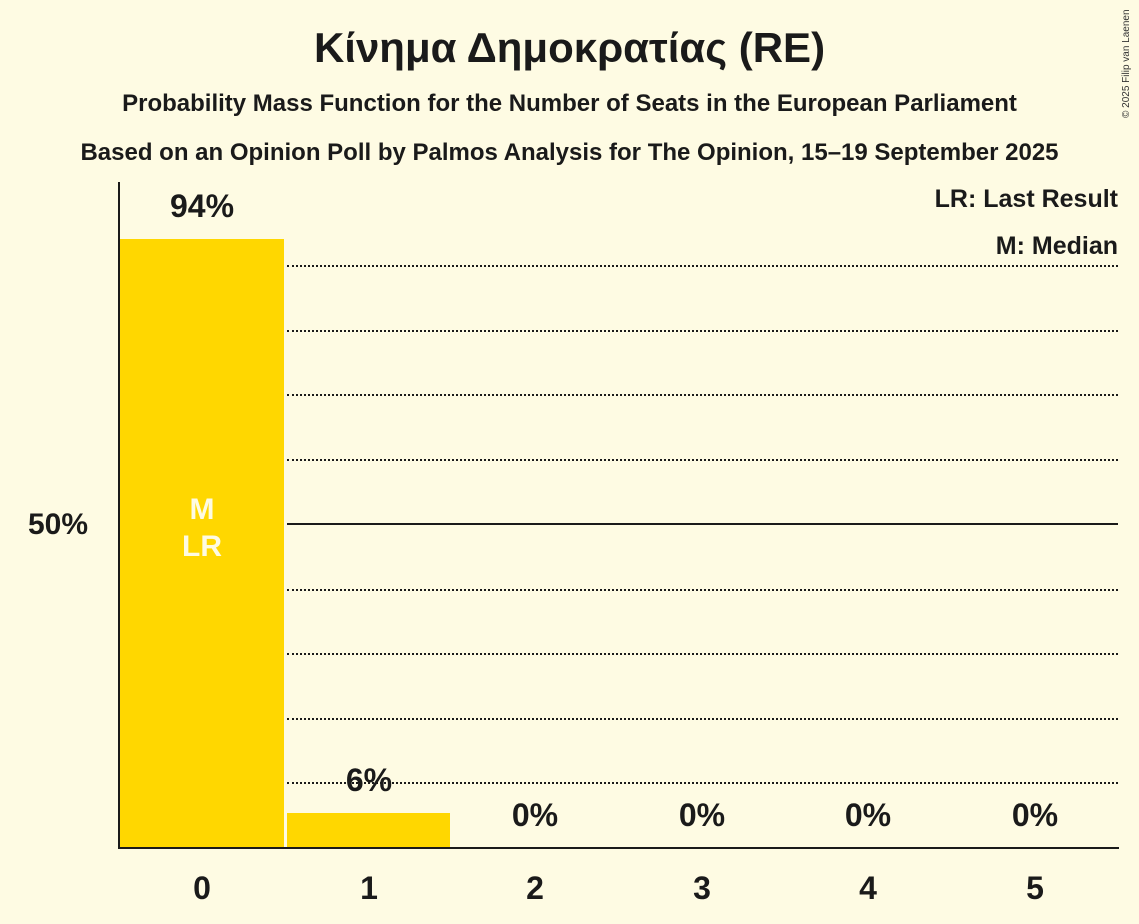 The width and height of the screenshot is (1139, 924). What do you see at coordinates (58, 524) in the screenshot?
I see `y-tick-50: 50%` at bounding box center [58, 524].